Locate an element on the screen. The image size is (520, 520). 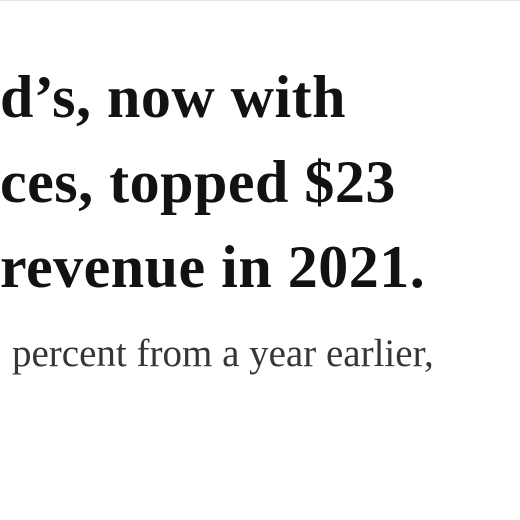
headline-line: revenue in 2021. is located at coordinates (213, 267).